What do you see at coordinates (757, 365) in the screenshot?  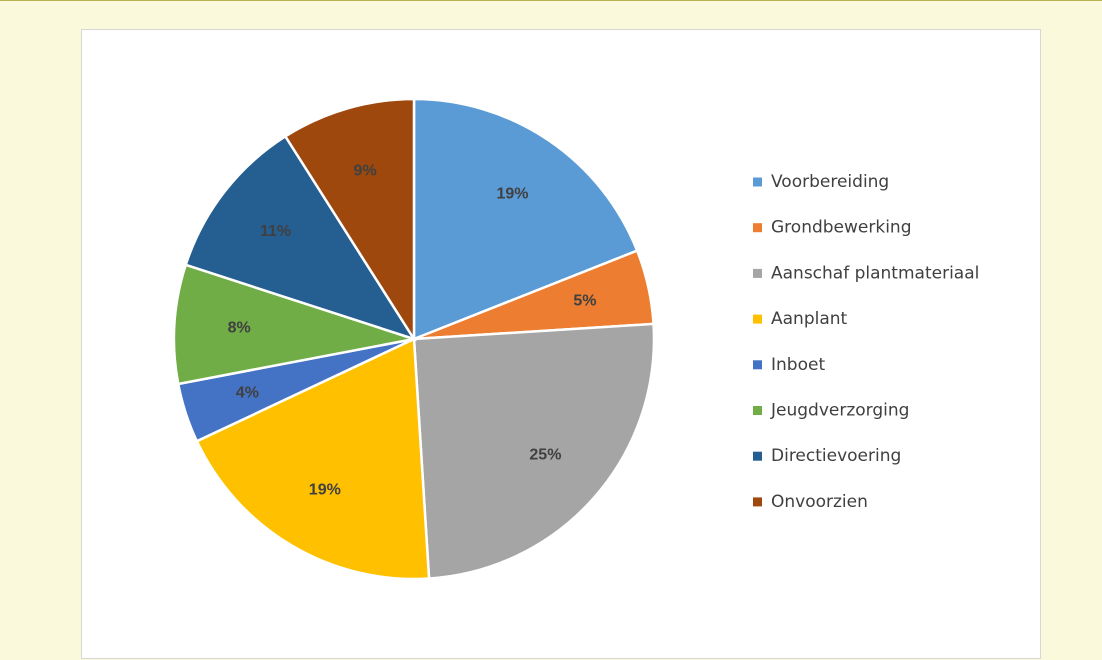 I see `legend-swatch-inboet` at bounding box center [757, 365].